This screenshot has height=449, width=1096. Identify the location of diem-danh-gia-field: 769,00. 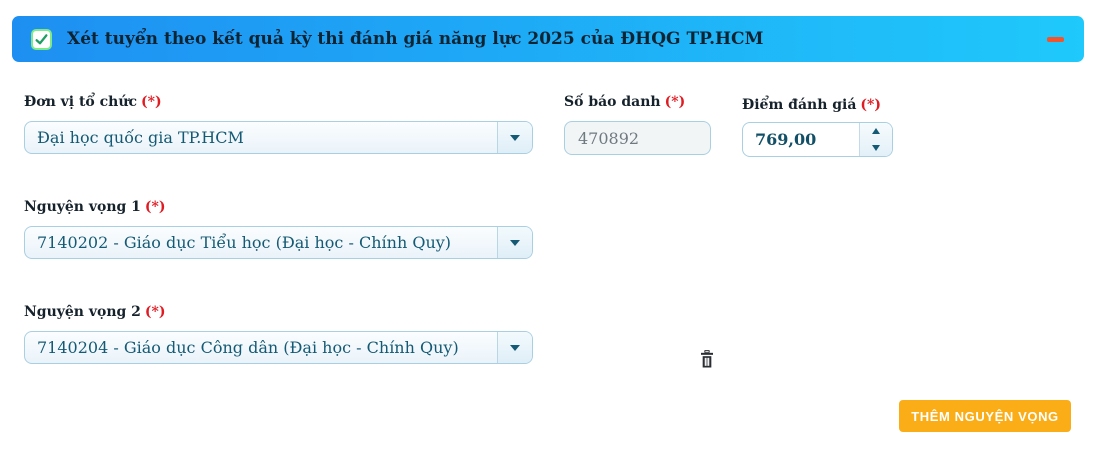
(817, 139).